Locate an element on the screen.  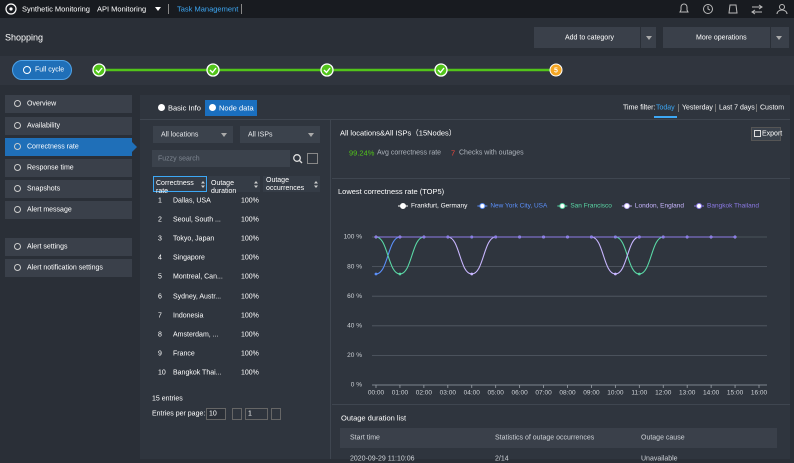
column-header-label: Outage duration is located at coordinates (224, 188).